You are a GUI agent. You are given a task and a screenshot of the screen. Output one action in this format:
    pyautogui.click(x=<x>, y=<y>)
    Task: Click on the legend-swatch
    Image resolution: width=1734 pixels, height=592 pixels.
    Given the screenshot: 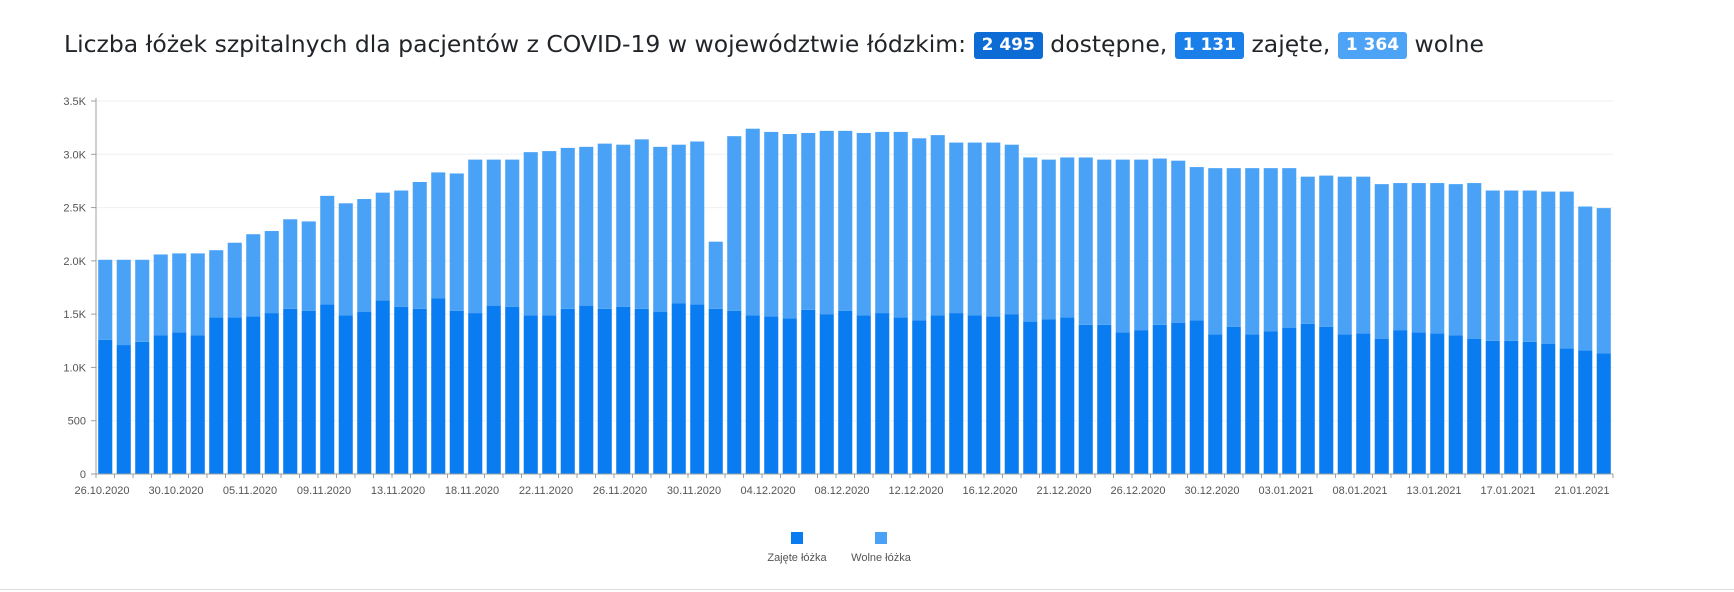 What is the action you would take?
    pyautogui.click(x=797, y=538)
    